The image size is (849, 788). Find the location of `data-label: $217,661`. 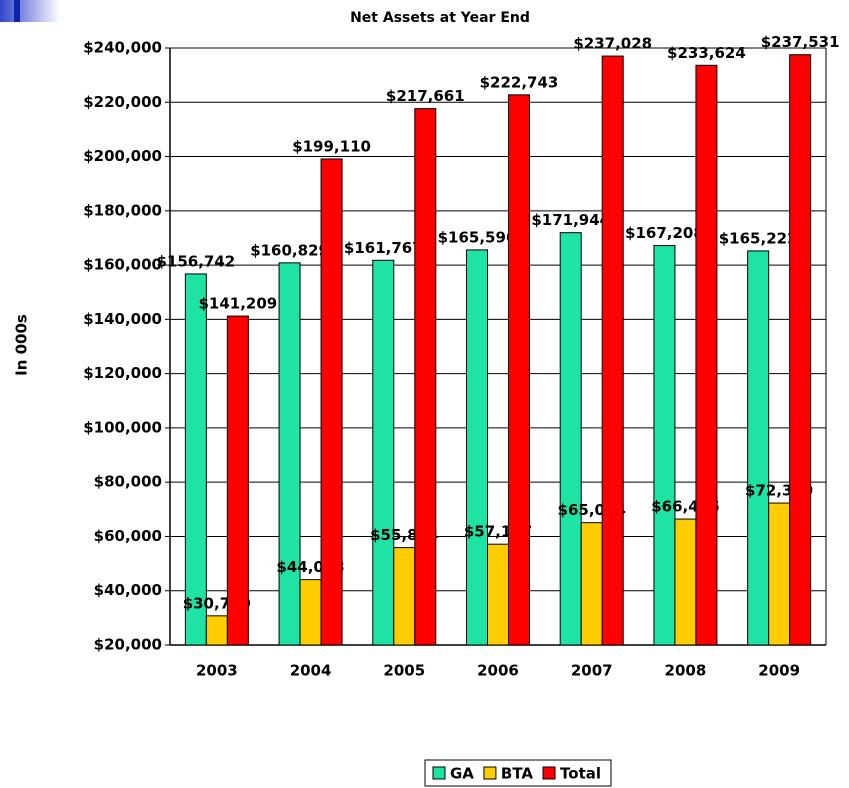

data-label: $217,661 is located at coordinates (425, 96).